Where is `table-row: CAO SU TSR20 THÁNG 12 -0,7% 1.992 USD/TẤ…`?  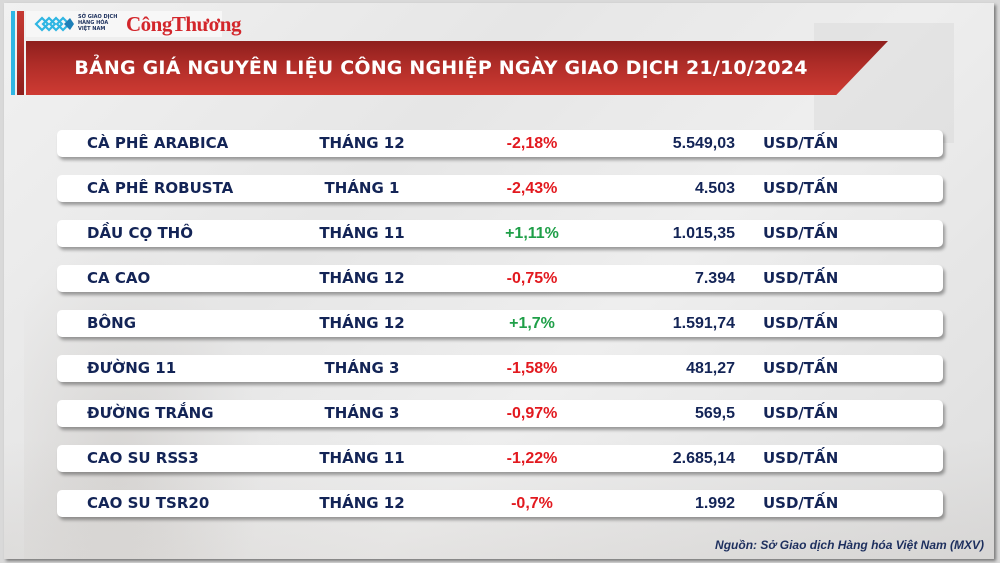
table-row: CAO SU TSR20 THÁNG 12 -0,7% 1.992 USD/TẤ… is located at coordinates (500, 503).